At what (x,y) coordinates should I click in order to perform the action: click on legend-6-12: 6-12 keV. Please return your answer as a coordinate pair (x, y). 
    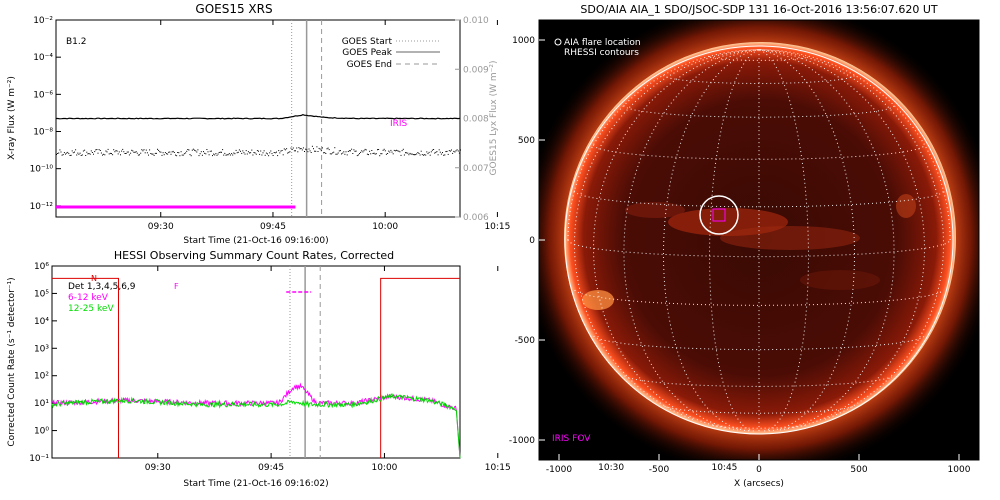
    Looking at the image, I should click on (88, 298).